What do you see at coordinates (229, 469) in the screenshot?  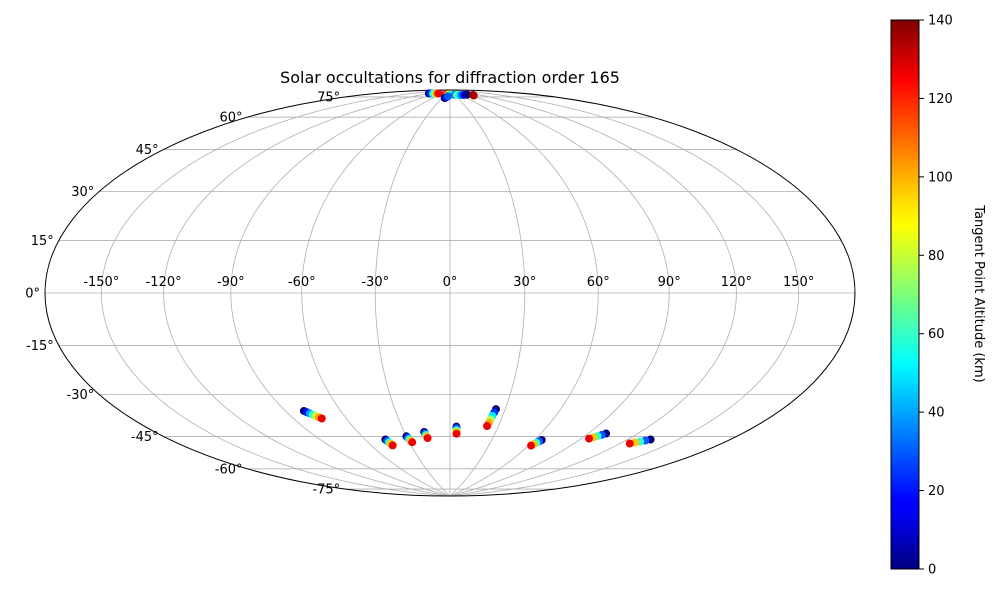 I see `latitude-tick-label: -60°` at bounding box center [229, 469].